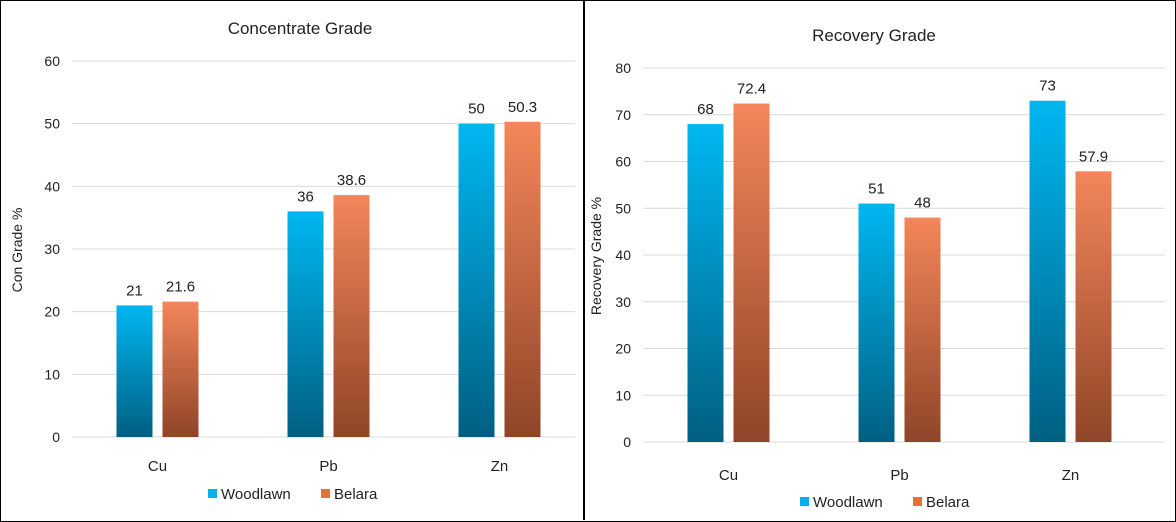 This screenshot has width=1176, height=522. What do you see at coordinates (751, 89) in the screenshot?
I see `data-label: 72.4` at bounding box center [751, 89].